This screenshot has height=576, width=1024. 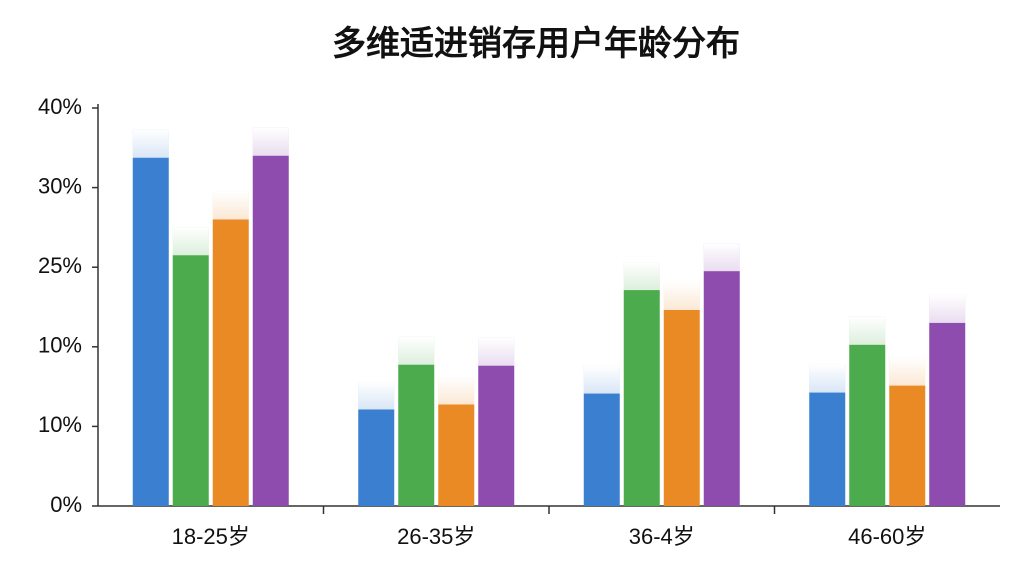 I want to click on x-tick-label: 46-60岁, so click(x=887, y=536).